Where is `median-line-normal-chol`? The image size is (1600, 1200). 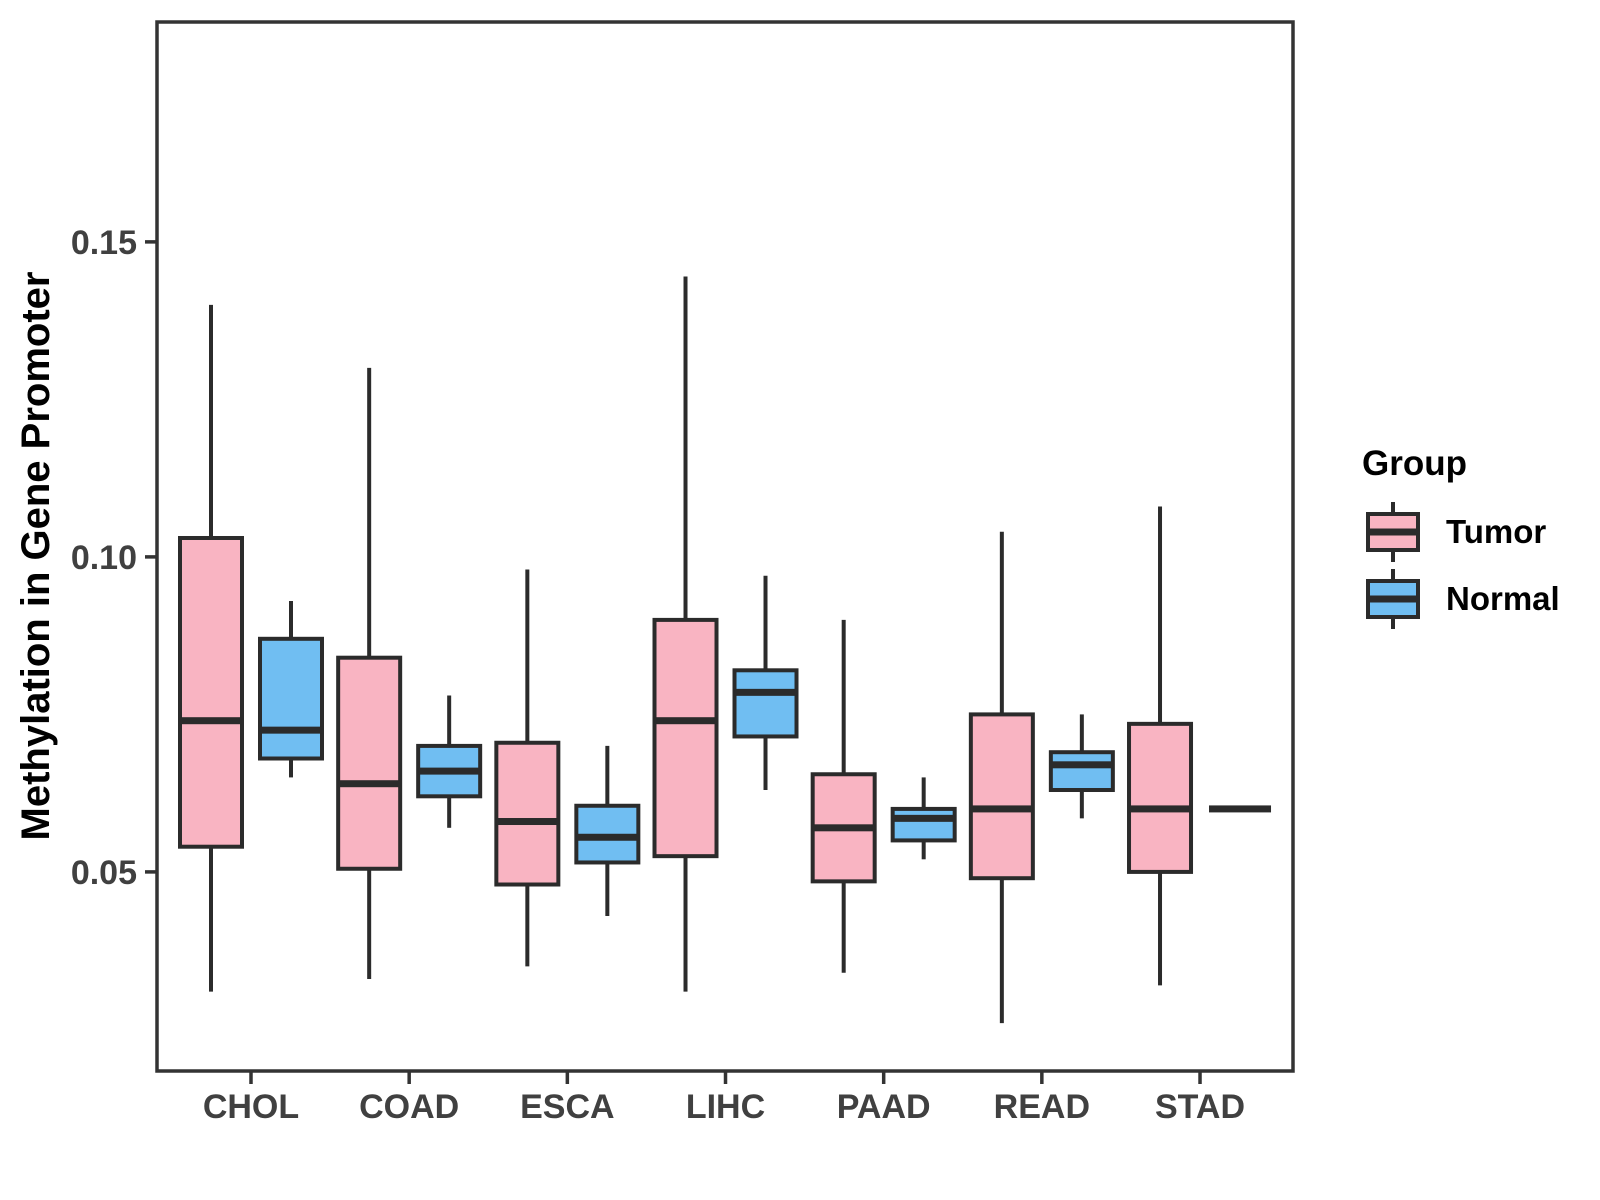 median-line-normal-chol is located at coordinates (291, 730).